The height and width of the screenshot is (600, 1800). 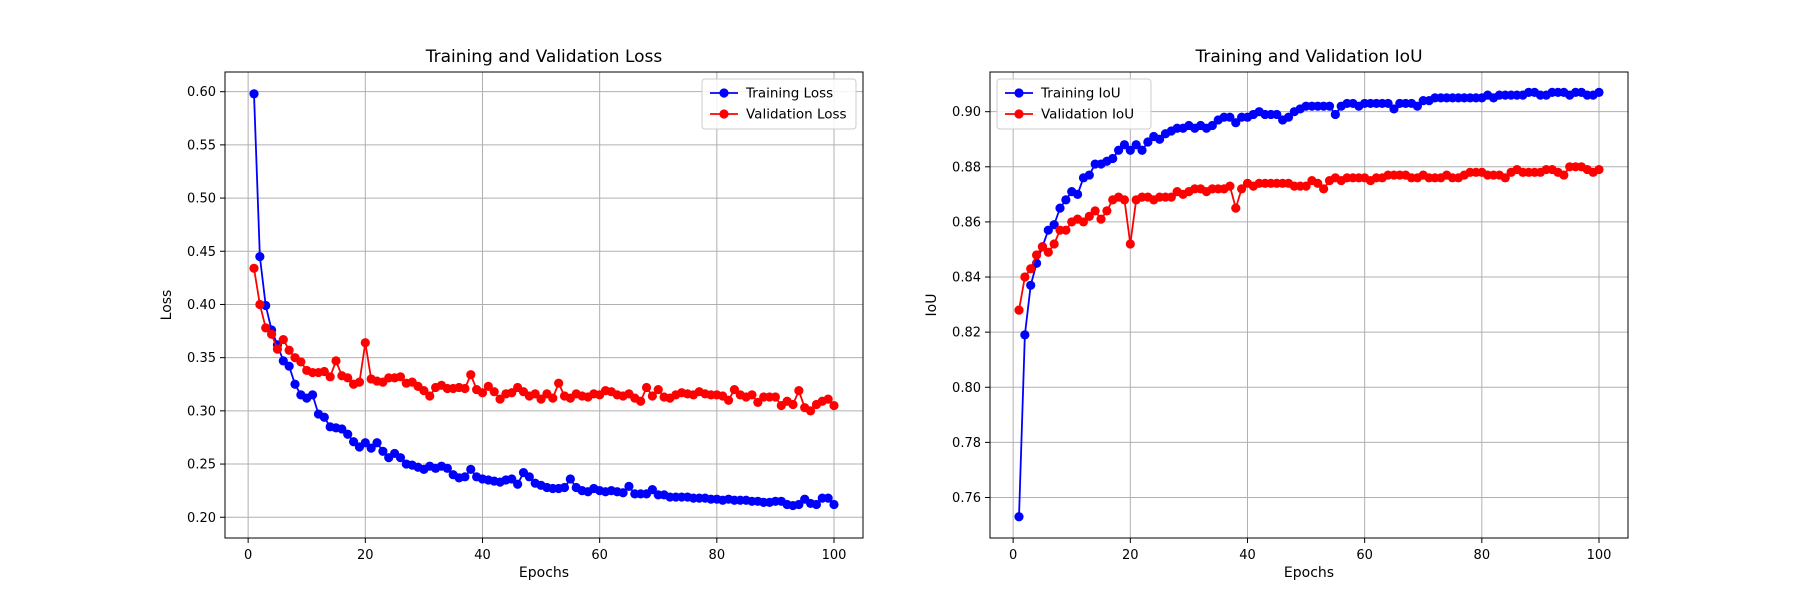 What do you see at coordinates (796, 115) in the screenshot?
I see `legend-label: Validation Loss` at bounding box center [796, 115].